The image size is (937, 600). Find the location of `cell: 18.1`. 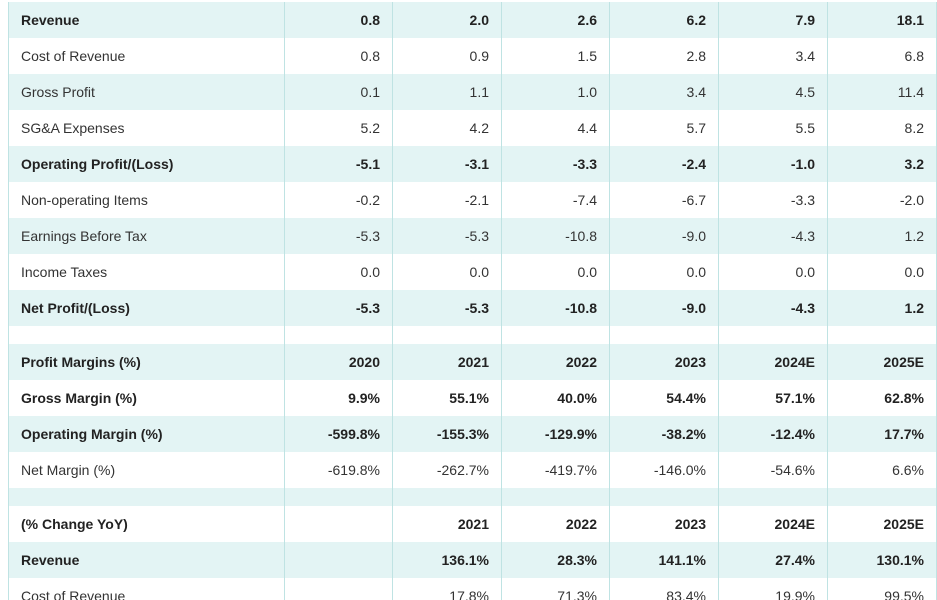

cell: 18.1 is located at coordinates (882, 20).